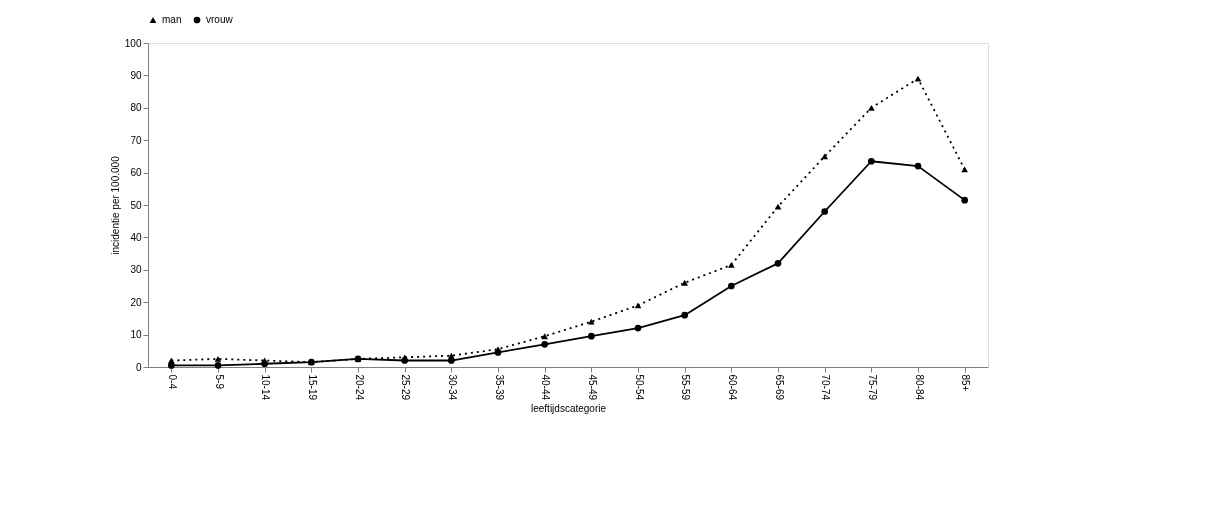 The height and width of the screenshot is (529, 1213). What do you see at coordinates (136, 173) in the screenshot?
I see `y-tick-label: 60` at bounding box center [136, 173].